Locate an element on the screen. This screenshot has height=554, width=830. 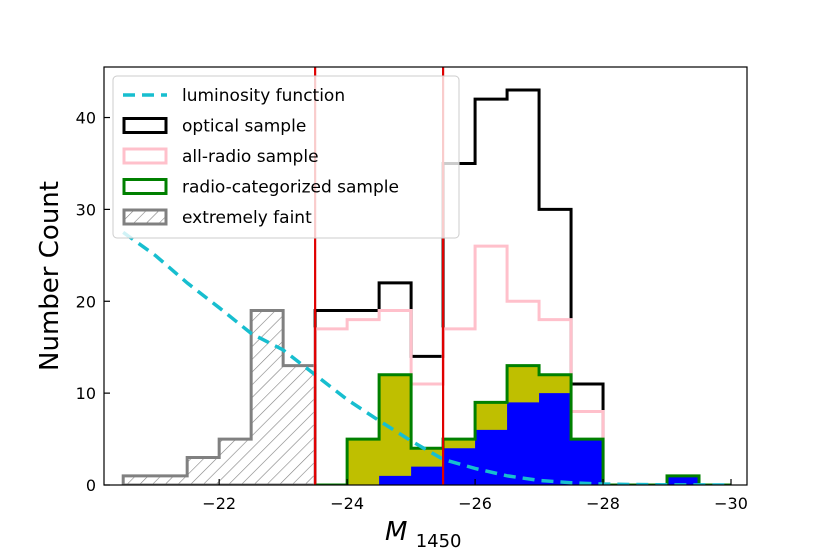
x-tick-label: −26 is located at coordinates (475, 503).